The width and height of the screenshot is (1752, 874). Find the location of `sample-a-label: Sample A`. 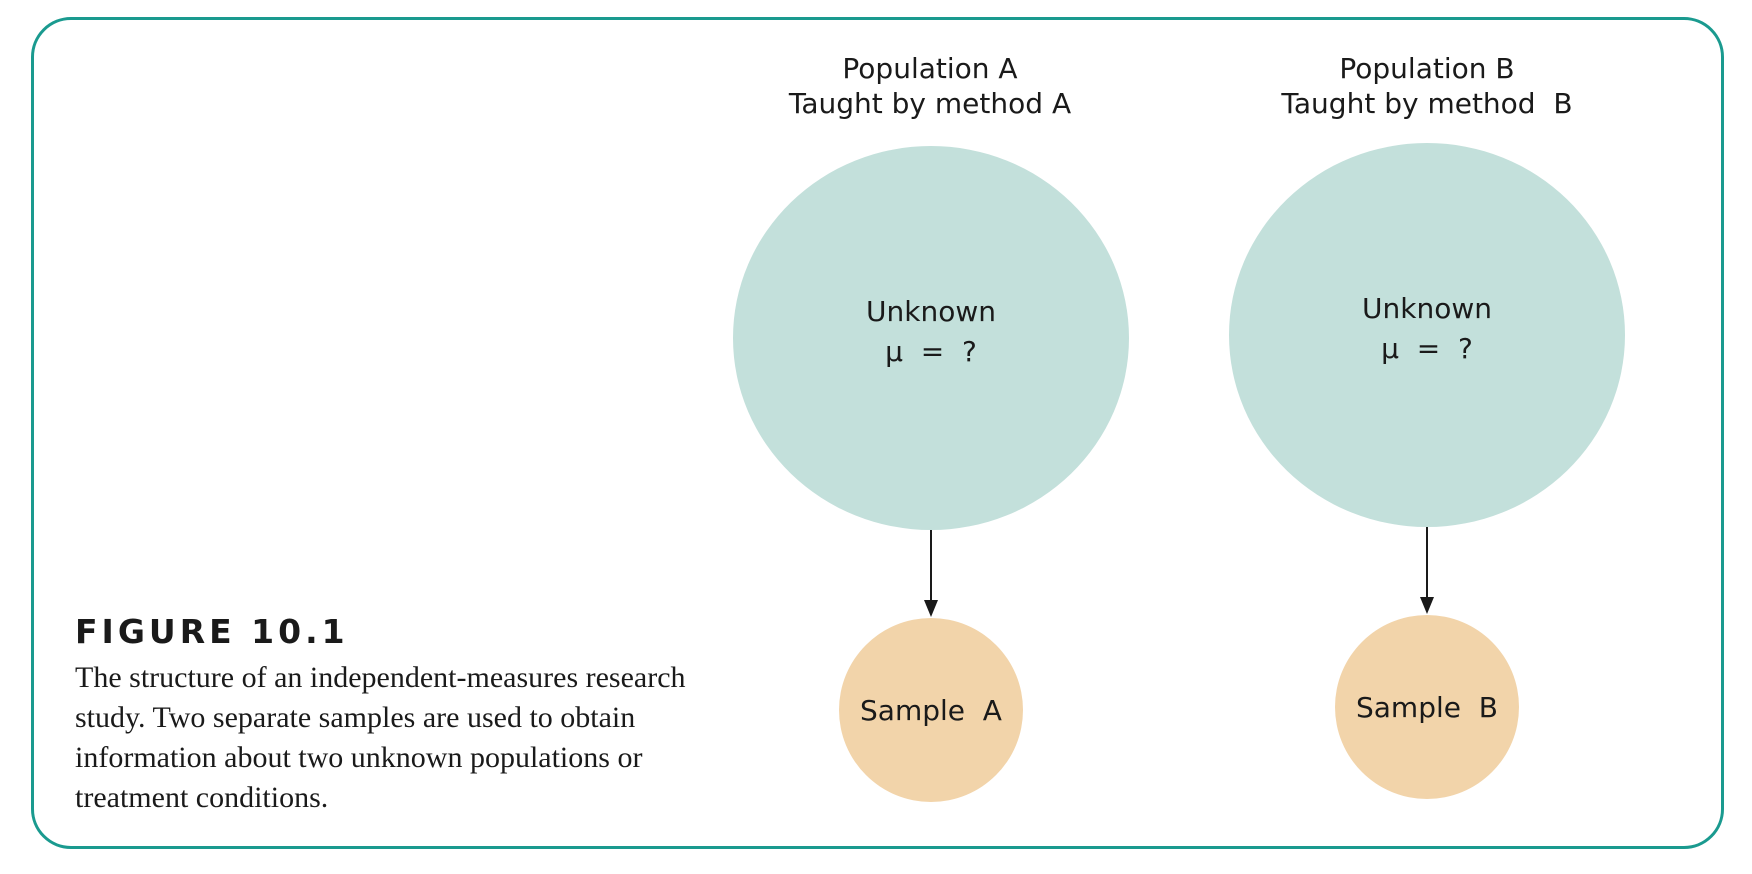

sample-a-label: Sample A is located at coordinates (931, 710).